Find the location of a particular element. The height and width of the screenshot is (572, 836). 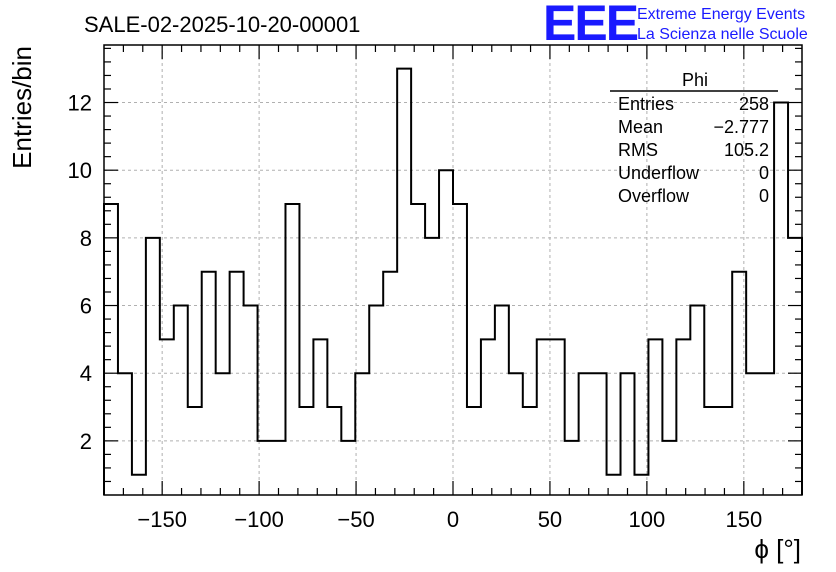

y-axis-label: Entries/bin is located at coordinates (22, 107).